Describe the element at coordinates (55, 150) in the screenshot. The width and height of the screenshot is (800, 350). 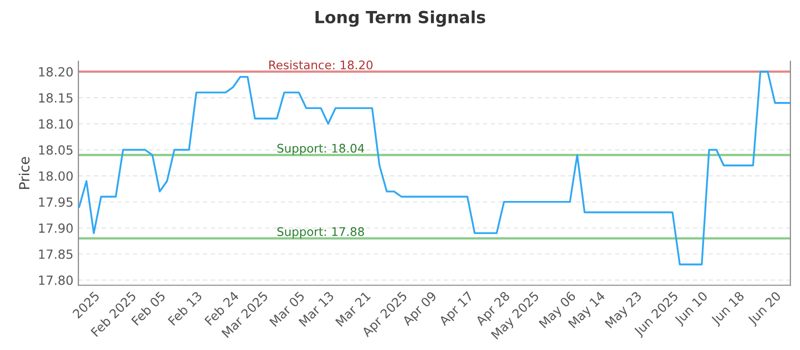
I see `y-tick-label: 18.05` at that location.